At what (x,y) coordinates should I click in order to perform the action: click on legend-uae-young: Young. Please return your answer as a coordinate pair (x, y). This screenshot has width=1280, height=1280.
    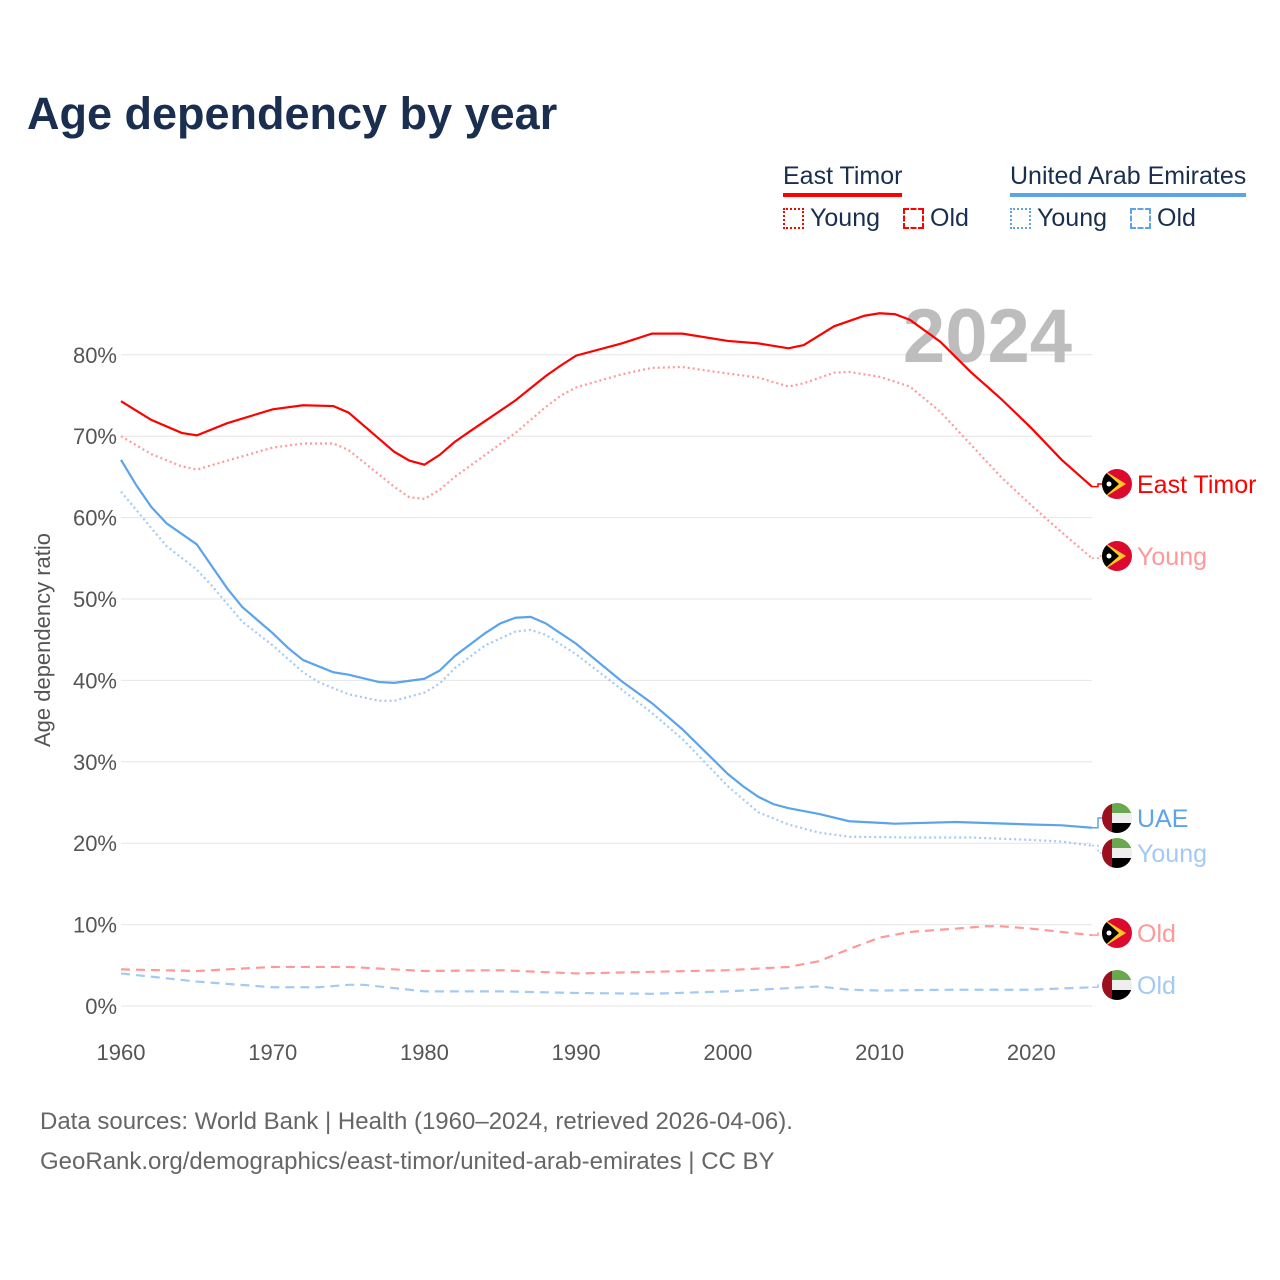
    Looking at the image, I should click on (1058, 218).